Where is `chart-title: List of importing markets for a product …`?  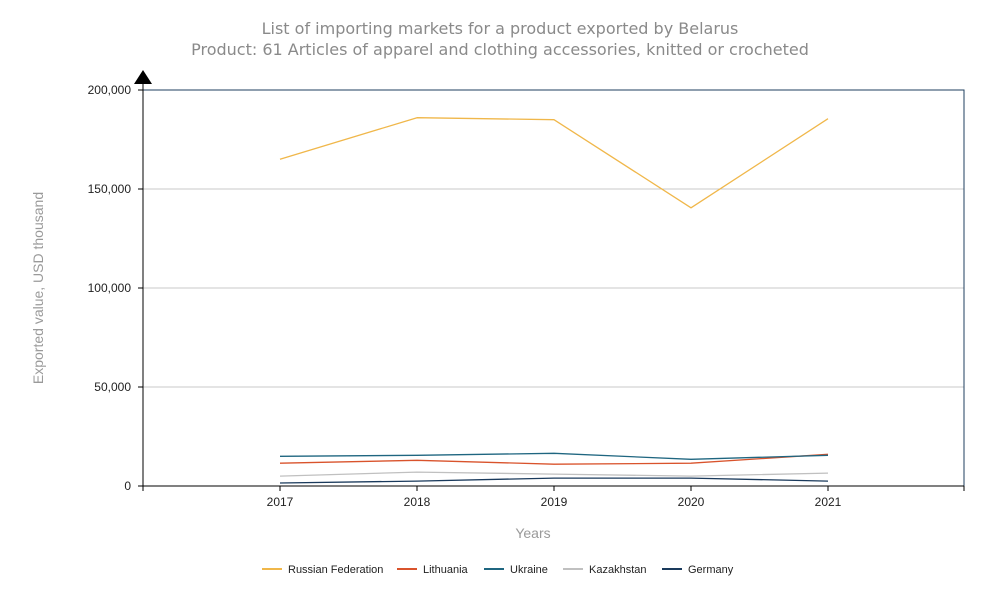
chart-title: List of importing markets for a product … is located at coordinates (500, 28).